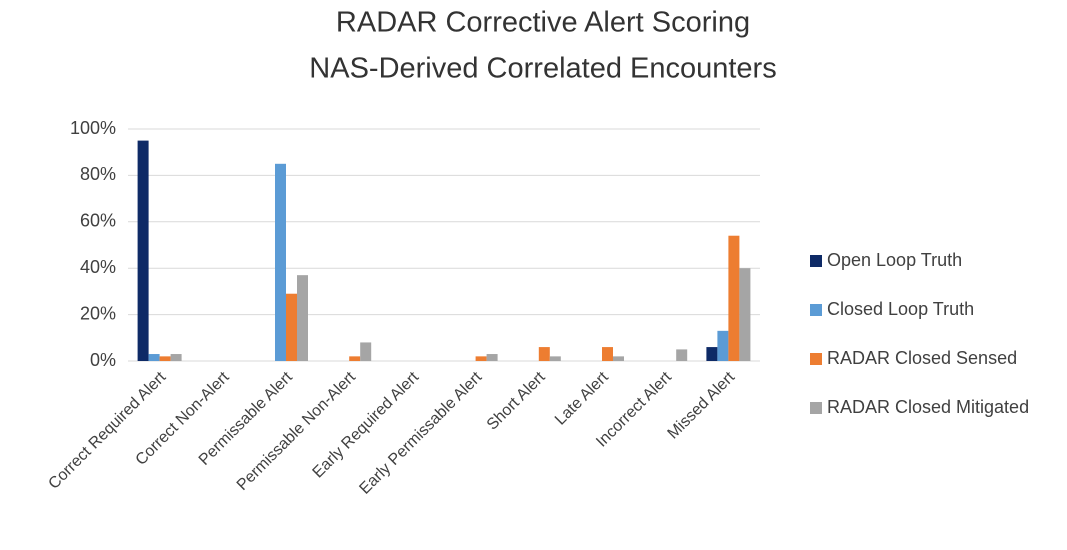  What do you see at coordinates (543, 23) in the screenshot?
I see `chart-title: RADAR Corrective Alert Scoring` at bounding box center [543, 23].